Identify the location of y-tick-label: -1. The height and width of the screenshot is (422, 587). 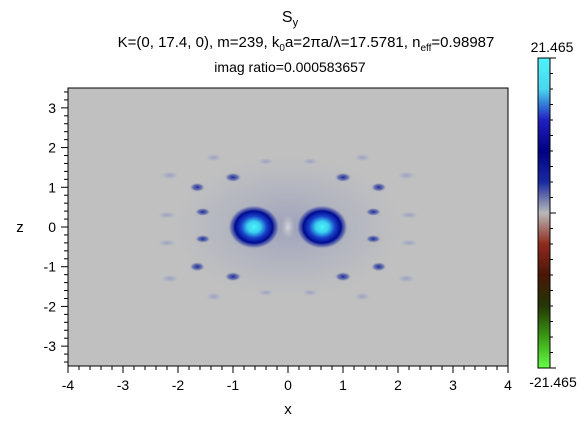
(50, 267).